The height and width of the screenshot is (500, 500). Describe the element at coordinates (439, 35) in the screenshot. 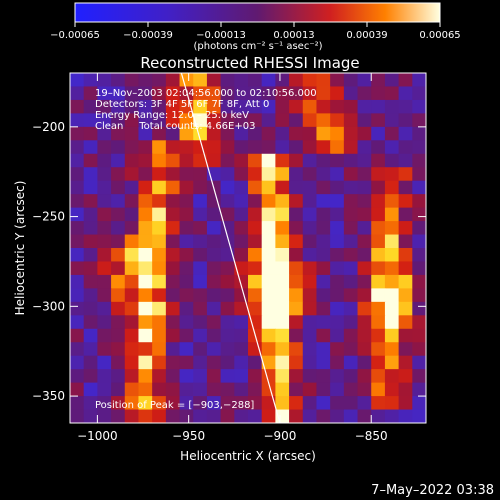

I see `colorbar-tick-label: 0.00065` at that location.